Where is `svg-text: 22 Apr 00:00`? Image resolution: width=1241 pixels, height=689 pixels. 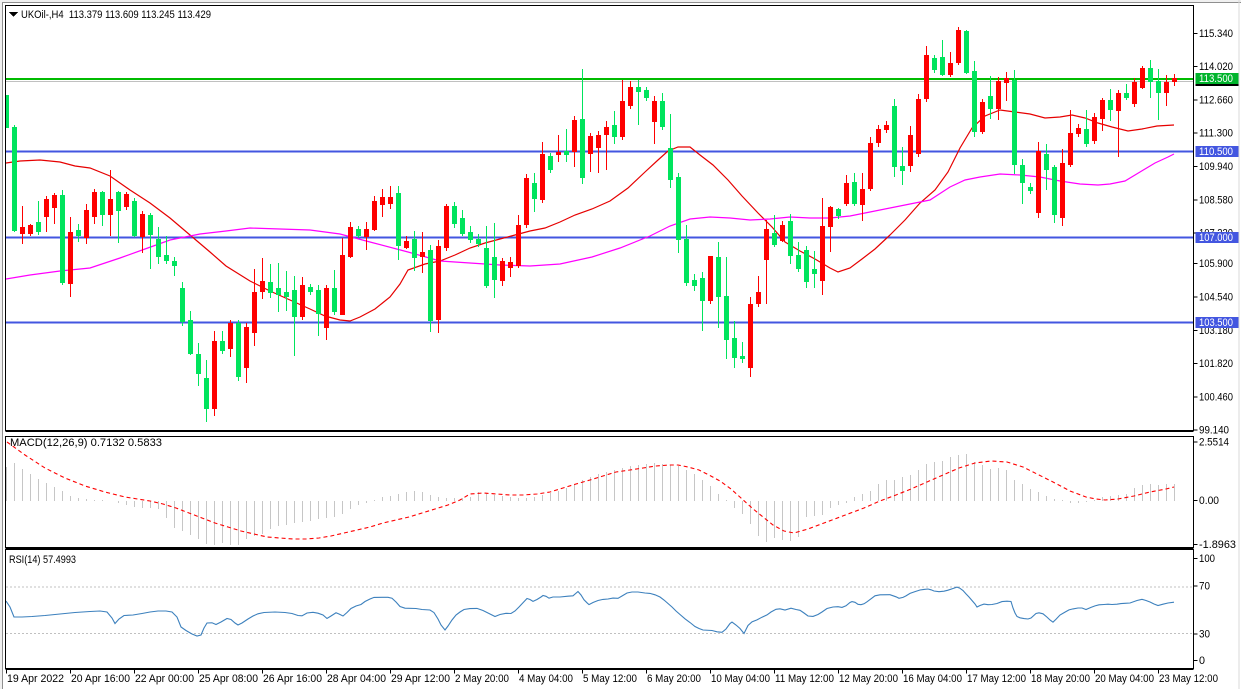 svg-text: 22 Apr 00:00 is located at coordinates (164, 679).